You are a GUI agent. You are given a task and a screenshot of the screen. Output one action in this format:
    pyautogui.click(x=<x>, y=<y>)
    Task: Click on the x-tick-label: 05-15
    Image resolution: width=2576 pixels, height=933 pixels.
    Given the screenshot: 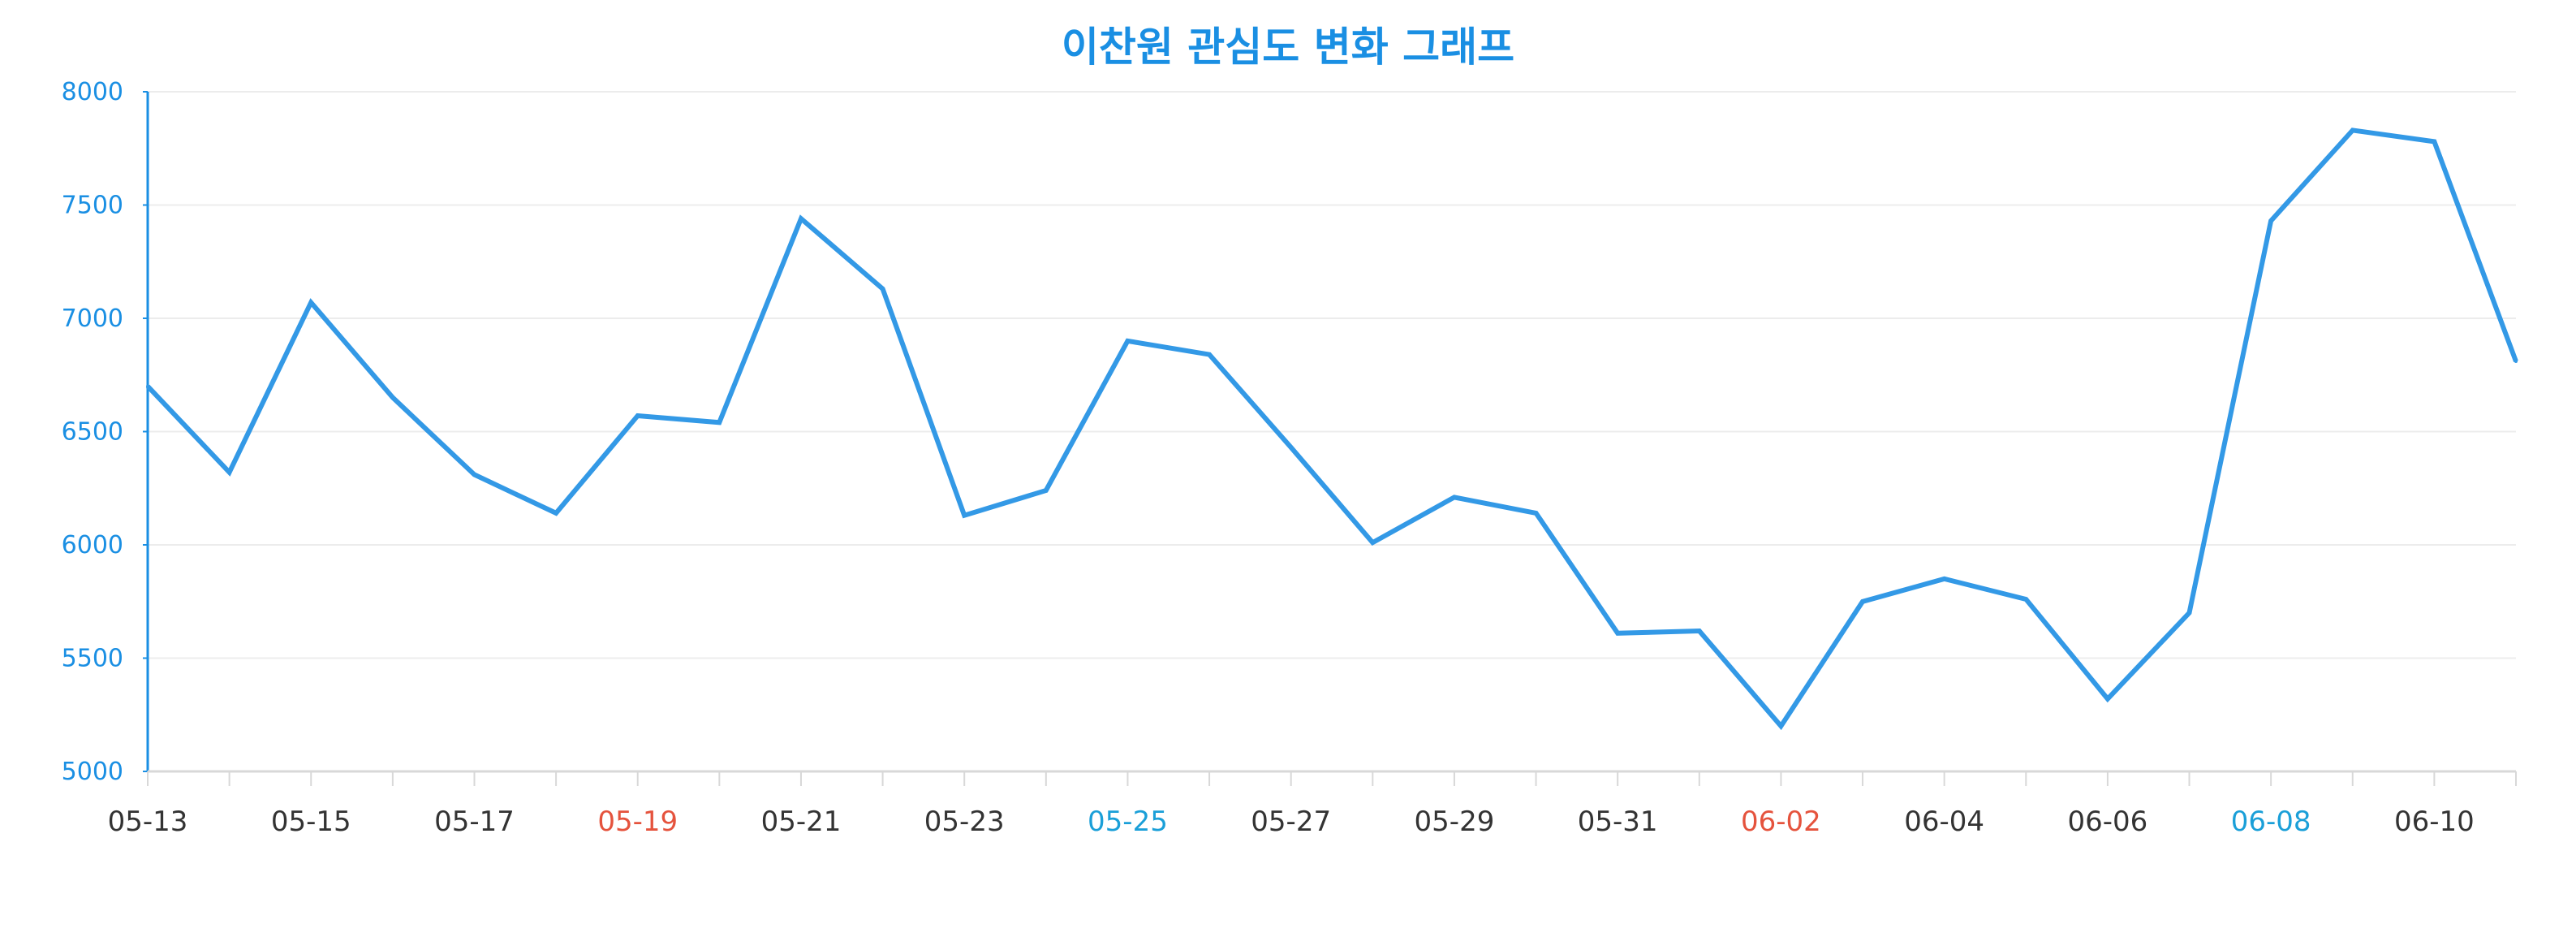 What is the action you would take?
    pyautogui.click(x=311, y=822)
    